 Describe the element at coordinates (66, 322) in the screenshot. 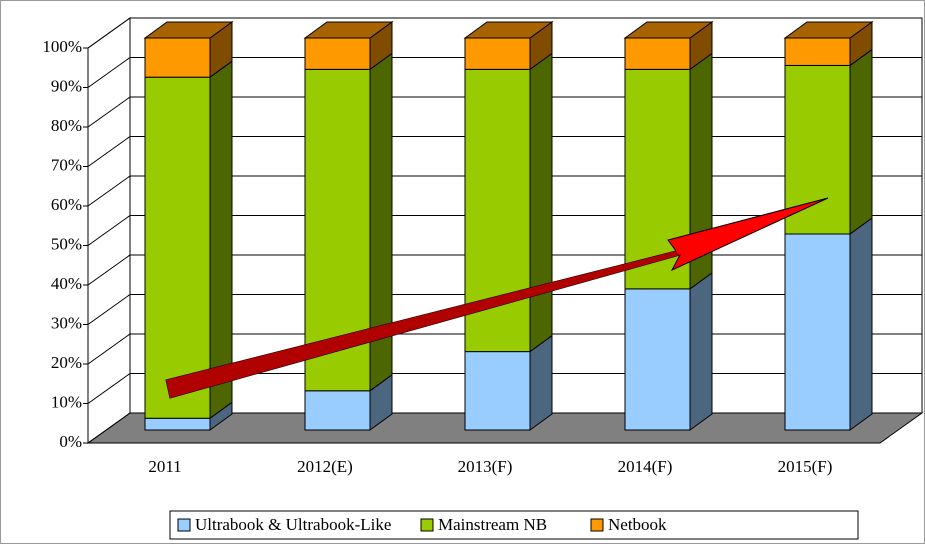

I see `y-tick-label: 30%` at that location.